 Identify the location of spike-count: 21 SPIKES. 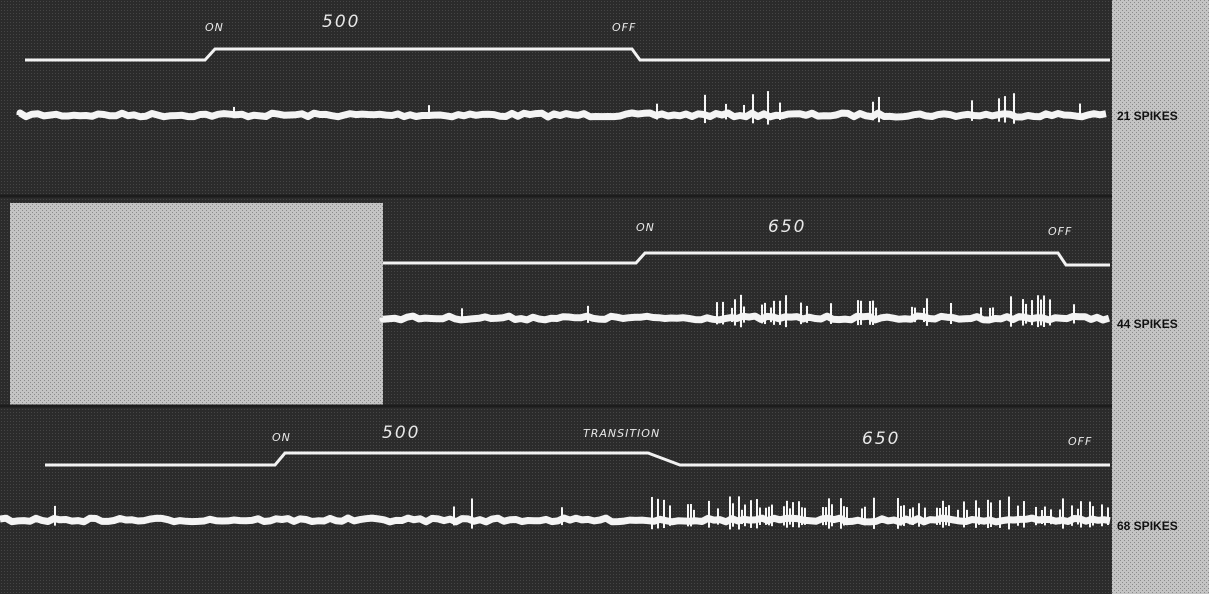
(1147, 116).